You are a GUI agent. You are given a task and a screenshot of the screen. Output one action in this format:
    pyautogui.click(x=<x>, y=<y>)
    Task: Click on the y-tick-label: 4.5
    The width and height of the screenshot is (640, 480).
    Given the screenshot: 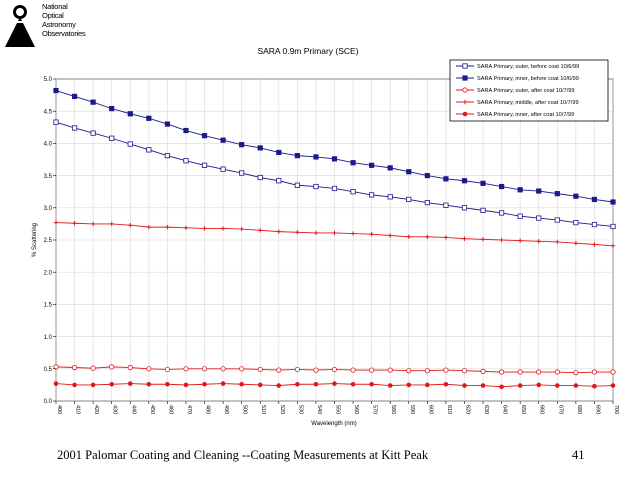 What is the action you would take?
    pyautogui.click(x=48, y=112)
    